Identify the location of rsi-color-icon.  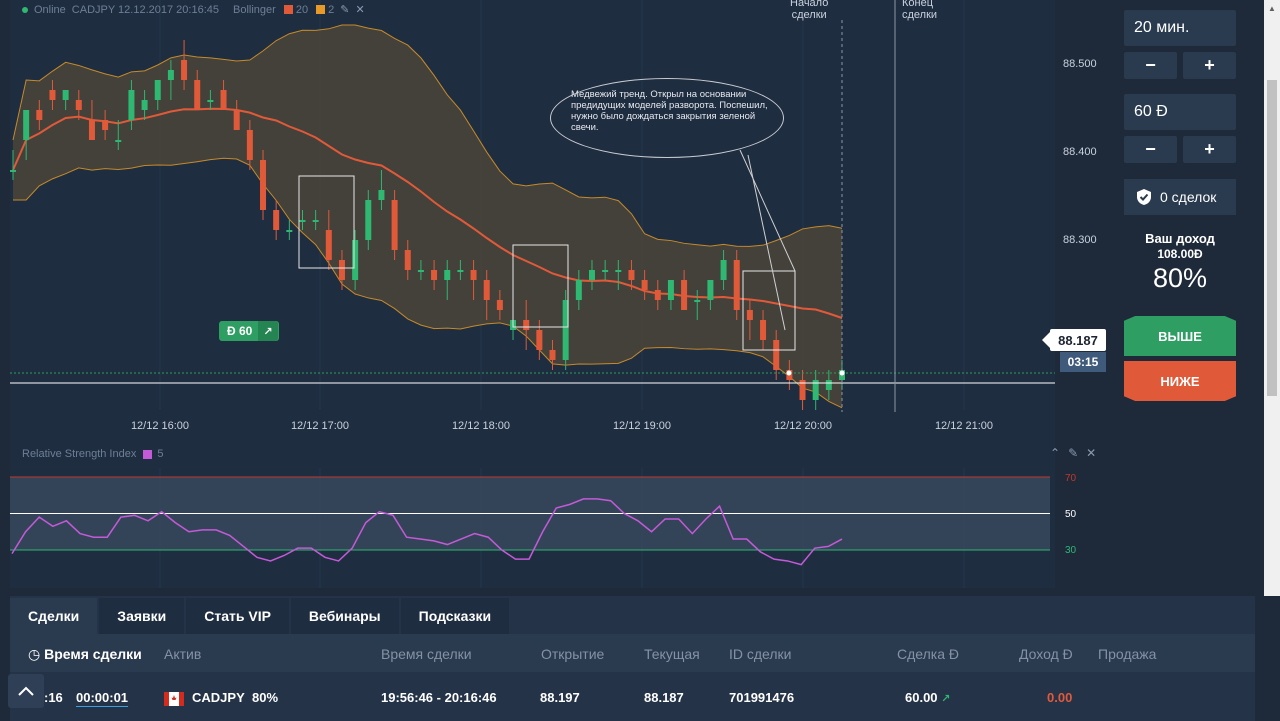
(148, 454).